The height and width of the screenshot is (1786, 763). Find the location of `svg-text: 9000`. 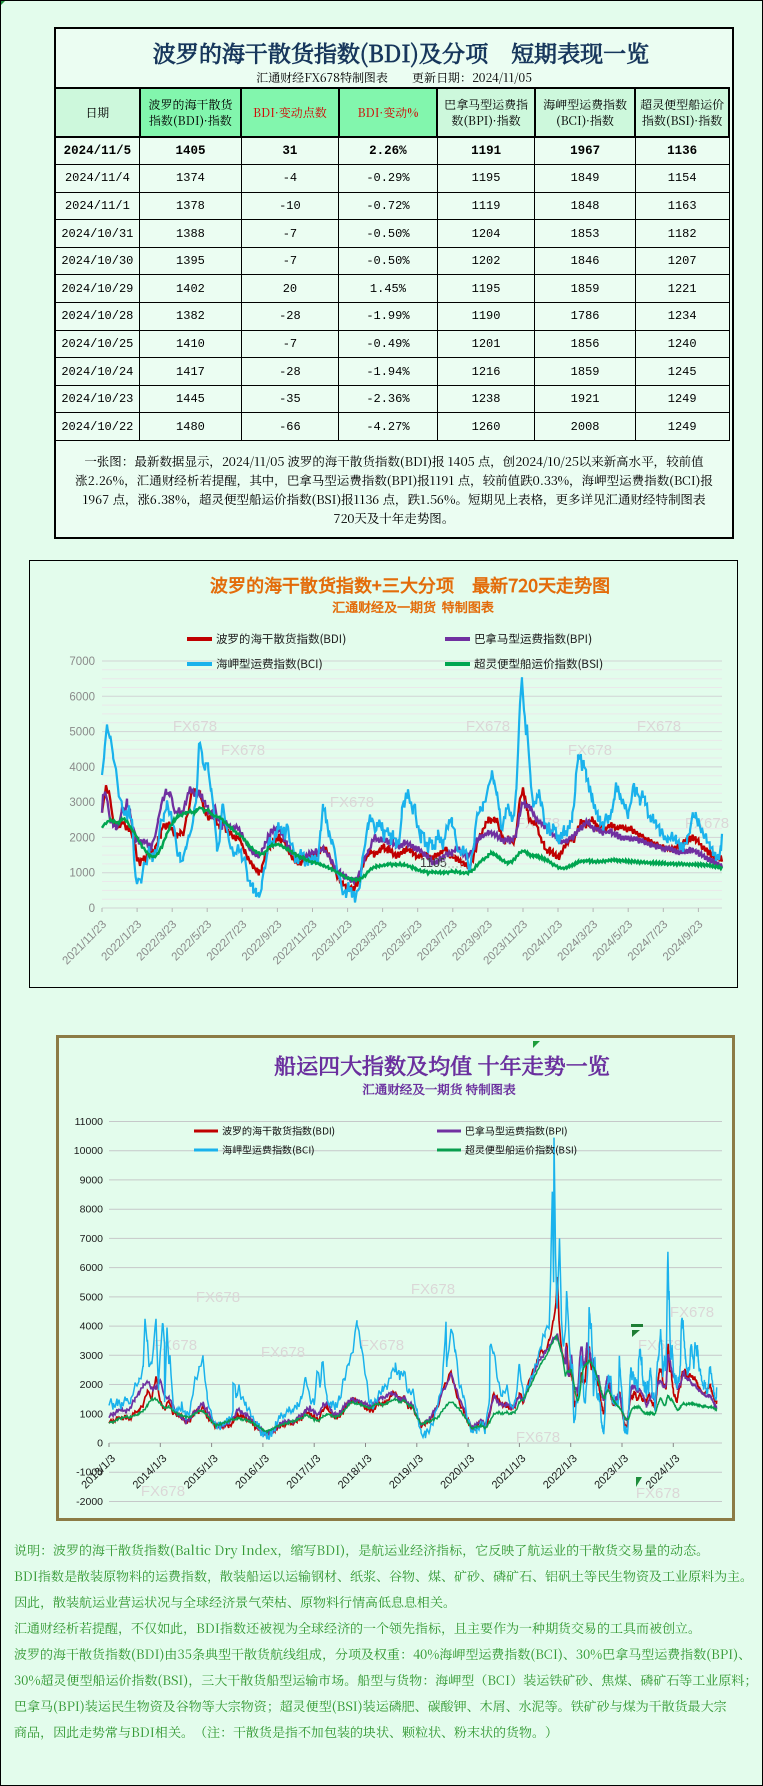

svg-text: 9000 is located at coordinates (92, 1180).